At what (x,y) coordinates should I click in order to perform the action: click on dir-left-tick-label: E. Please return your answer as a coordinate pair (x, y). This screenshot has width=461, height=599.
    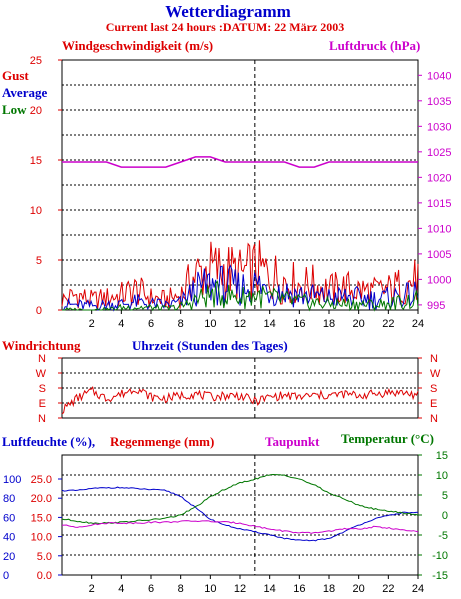
    Looking at the image, I should click on (42, 404).